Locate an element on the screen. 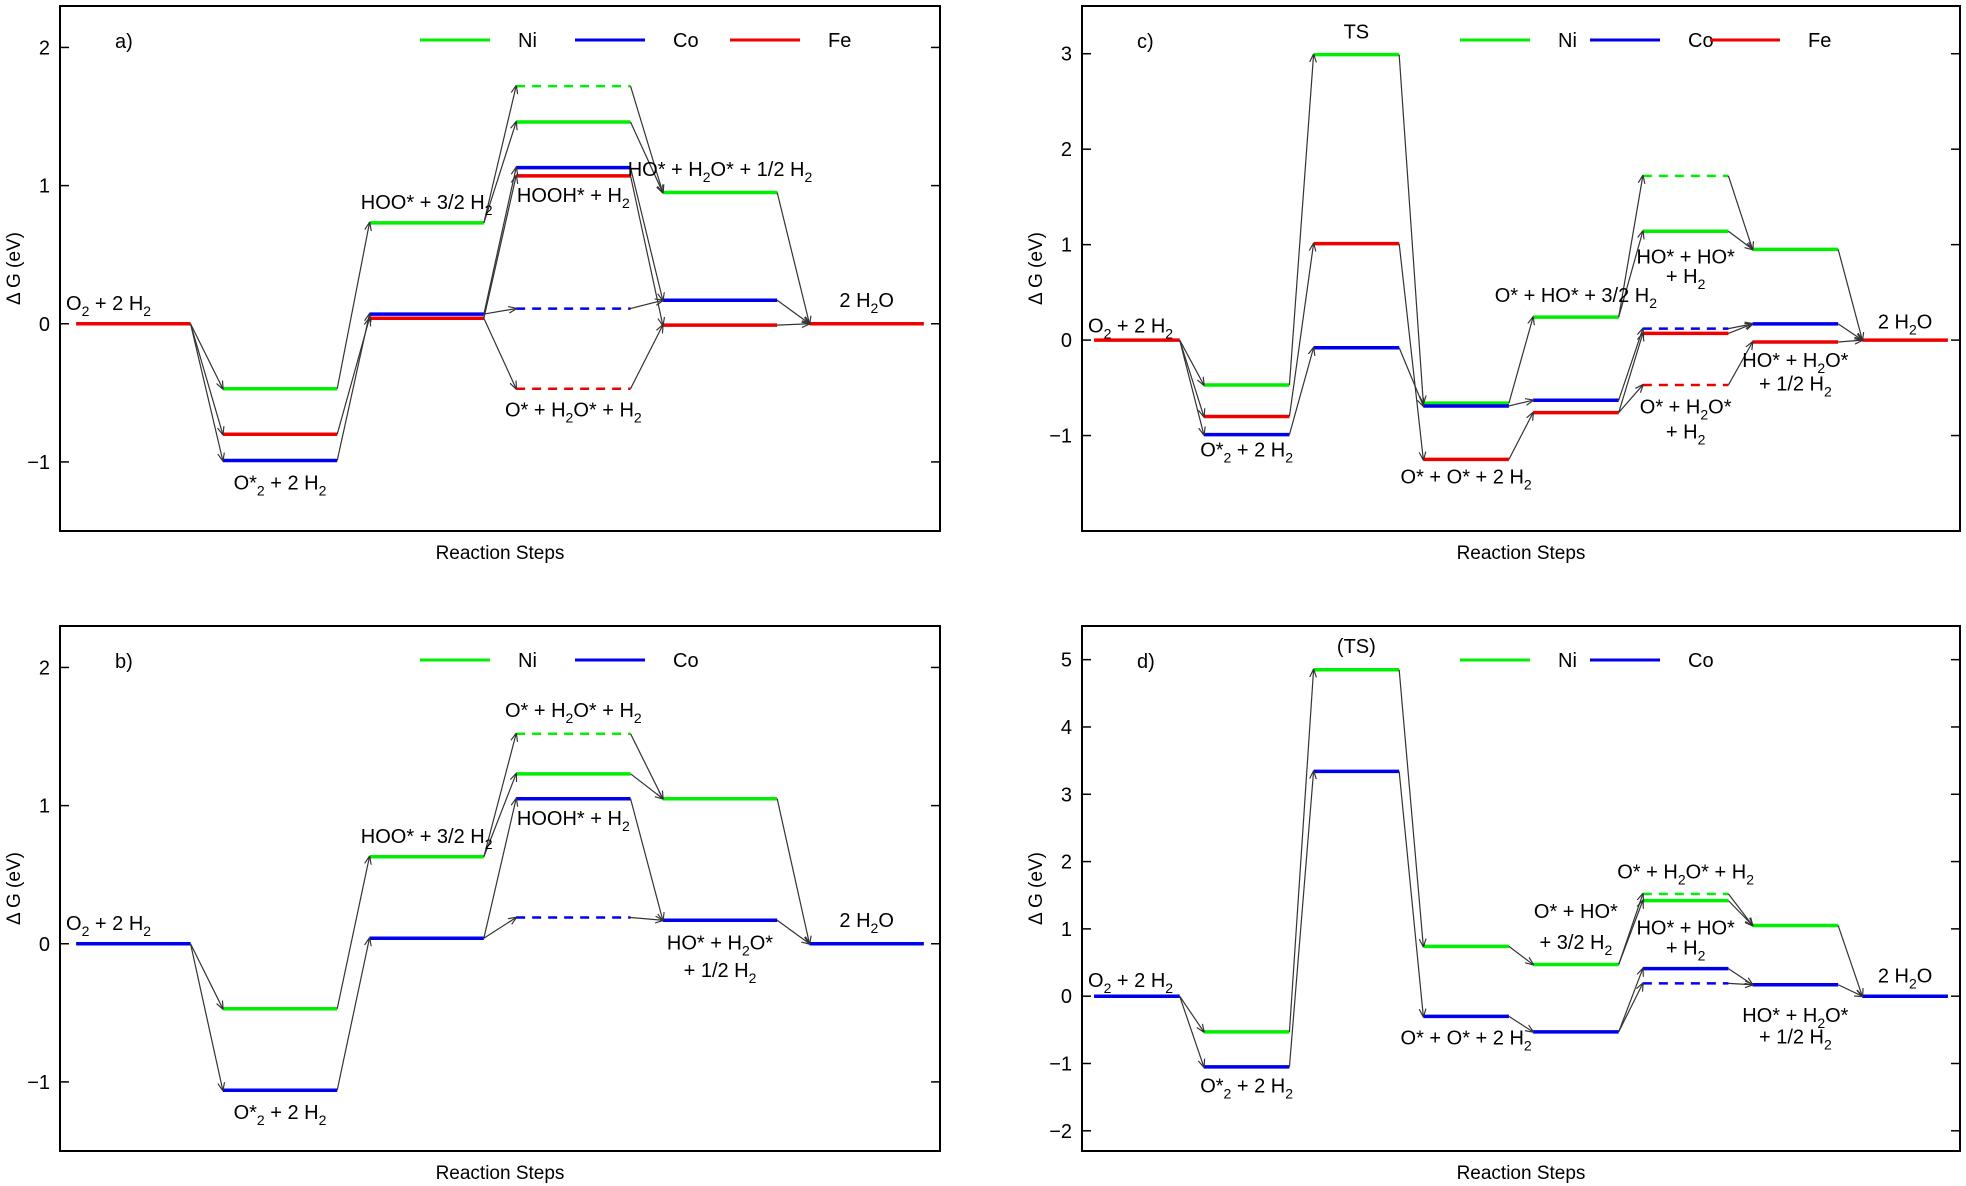  label-text: TS is located at coordinates (1357, 32).